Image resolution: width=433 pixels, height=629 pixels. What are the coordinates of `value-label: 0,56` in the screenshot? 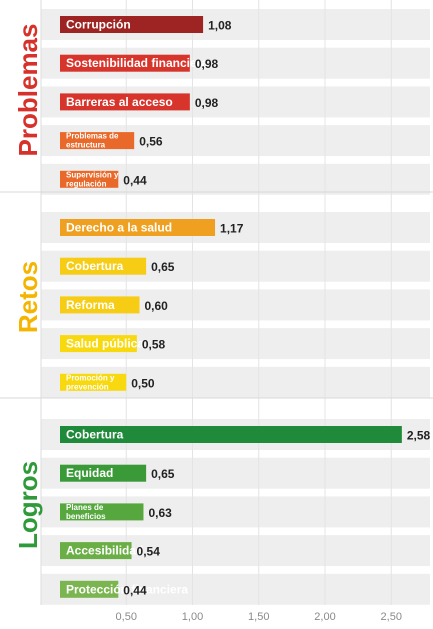 It's located at (151, 142).